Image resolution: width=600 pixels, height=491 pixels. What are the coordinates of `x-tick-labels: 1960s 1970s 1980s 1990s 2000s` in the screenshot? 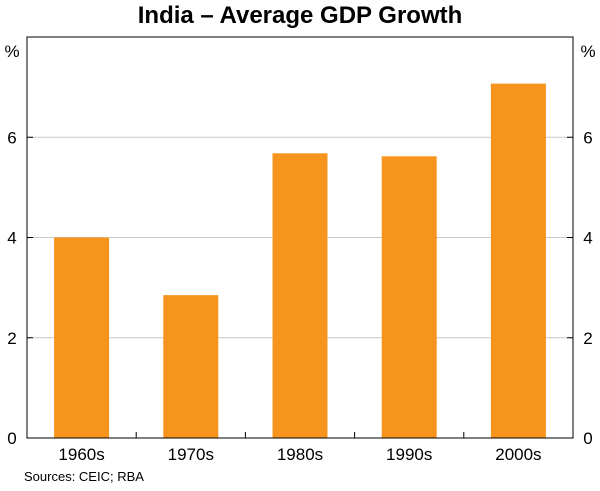 It's located at (299, 454).